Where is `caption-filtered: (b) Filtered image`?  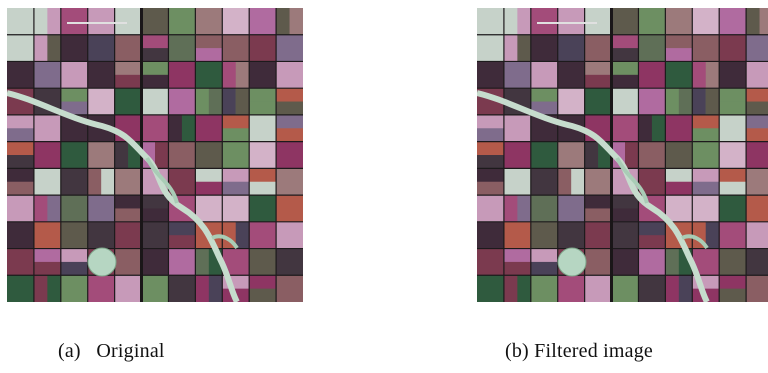 caption-filtered: (b) Filtered image is located at coordinates (579, 351).